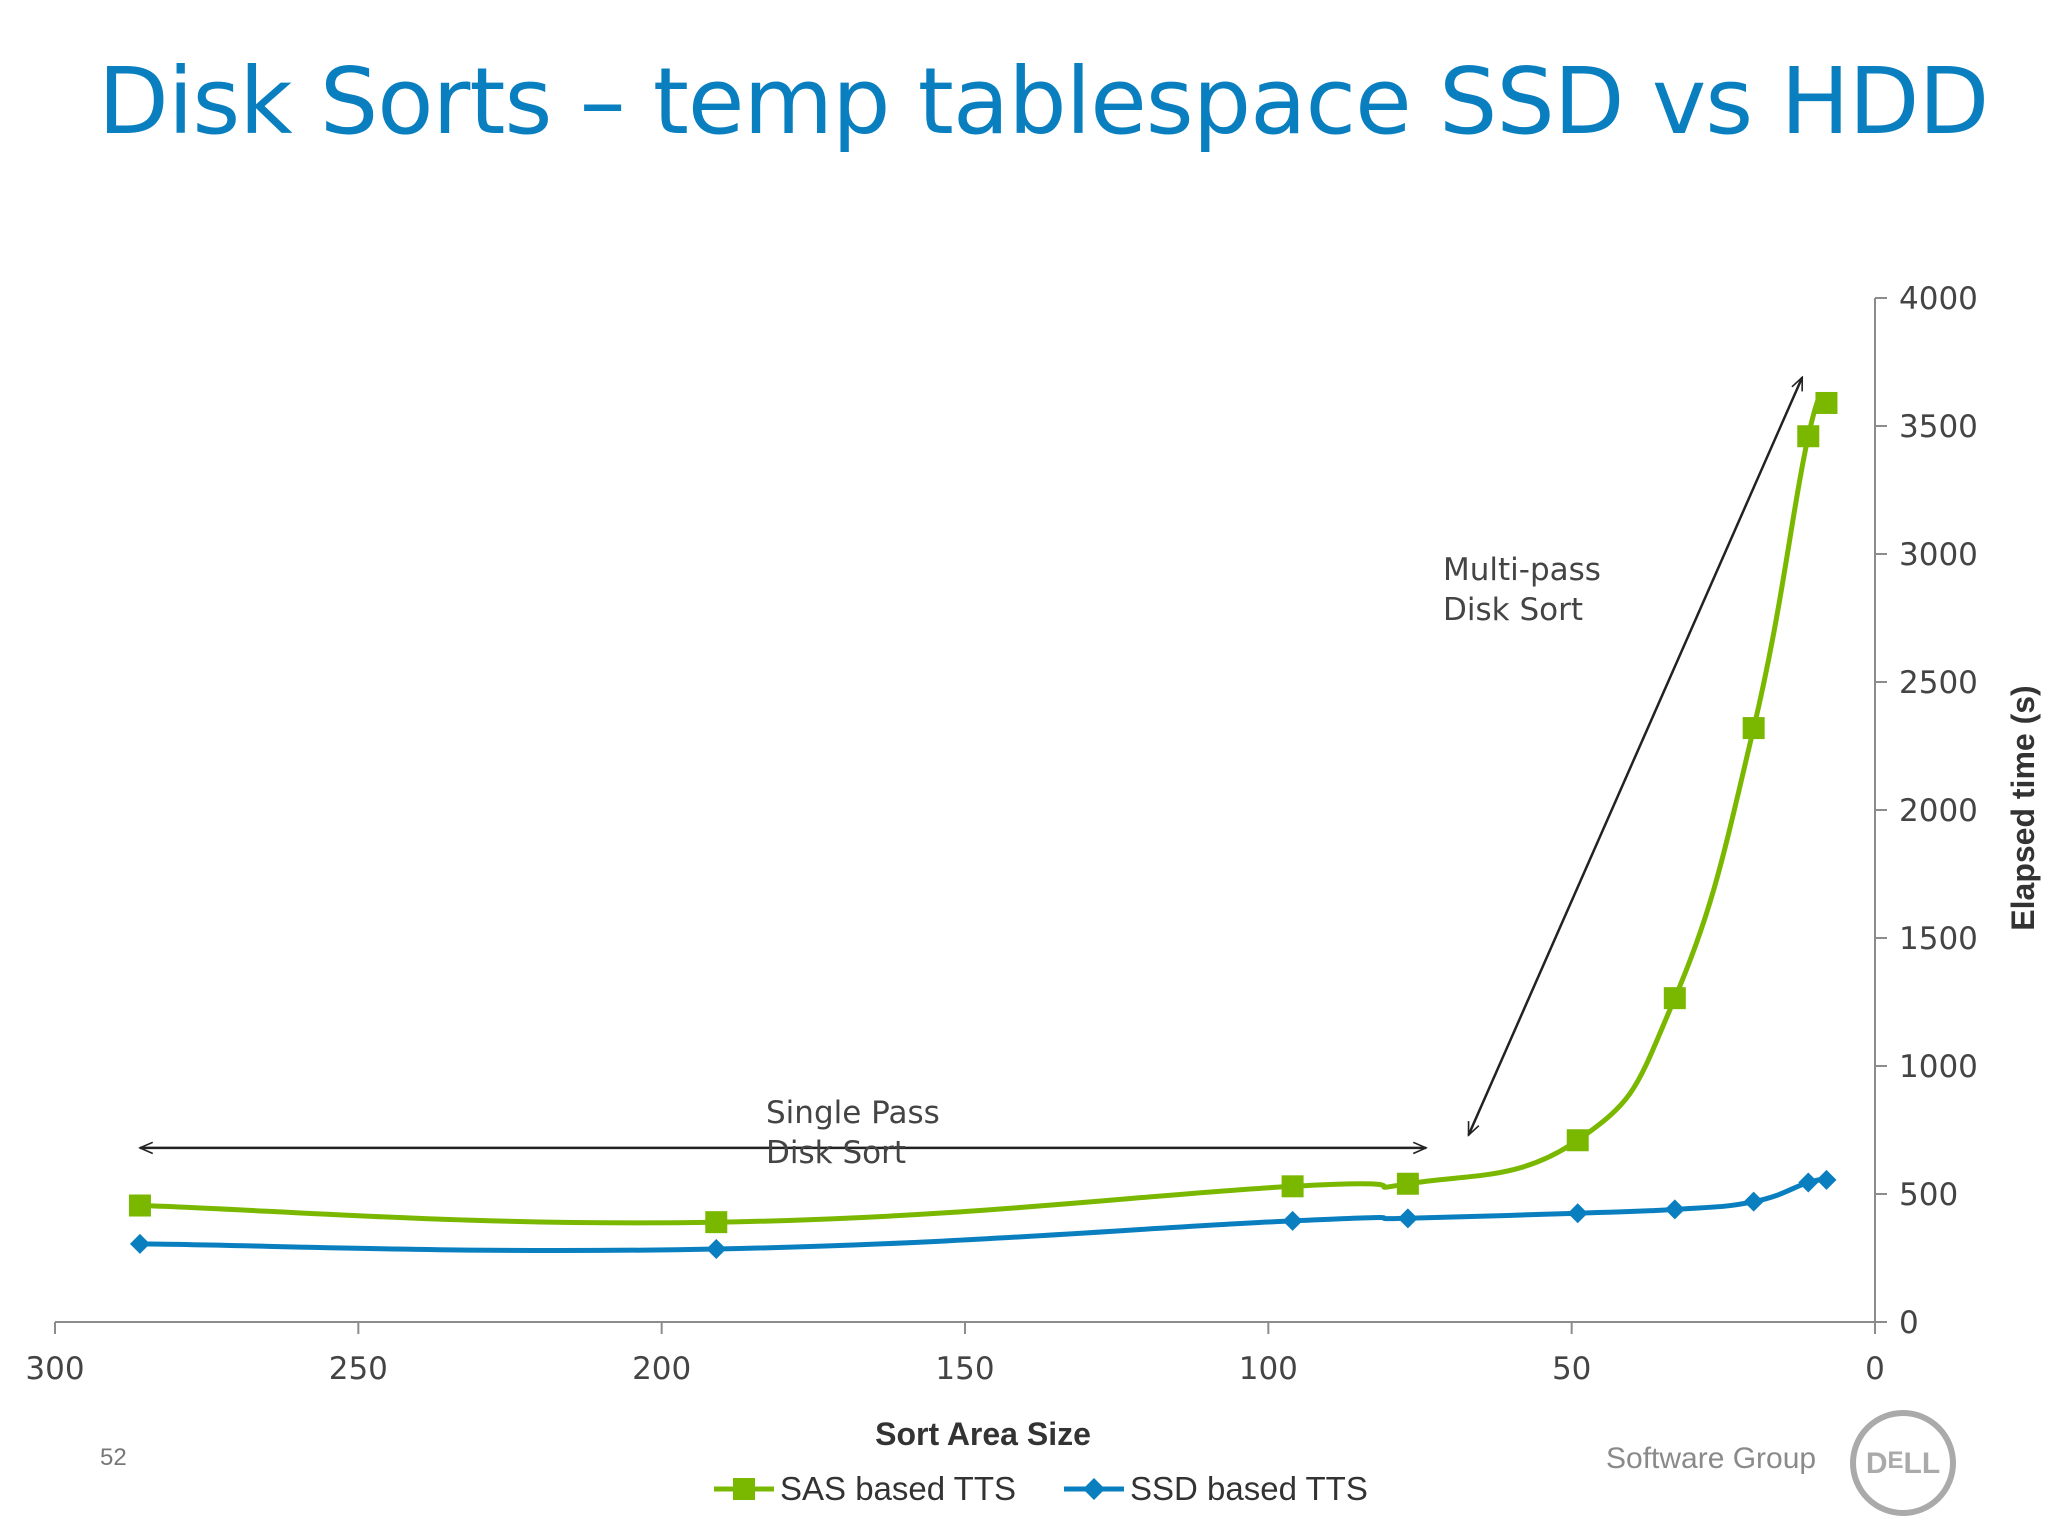  Describe the element at coordinates (983, 1215) in the screenshot. I see `series-line-ssd` at that location.